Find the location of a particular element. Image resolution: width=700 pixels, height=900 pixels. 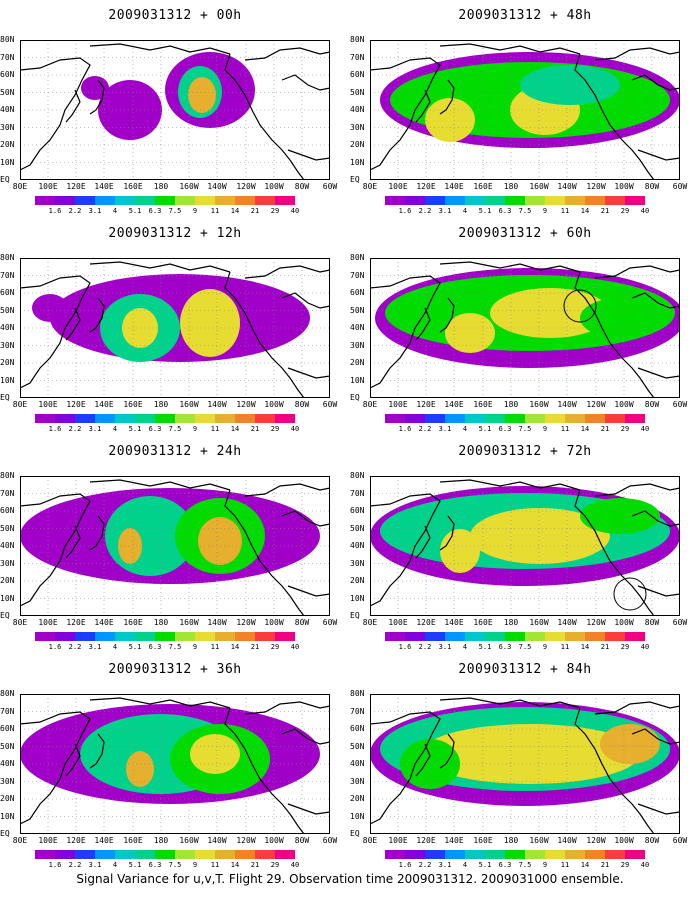

lat-label: 30N is located at coordinates (357, 127).